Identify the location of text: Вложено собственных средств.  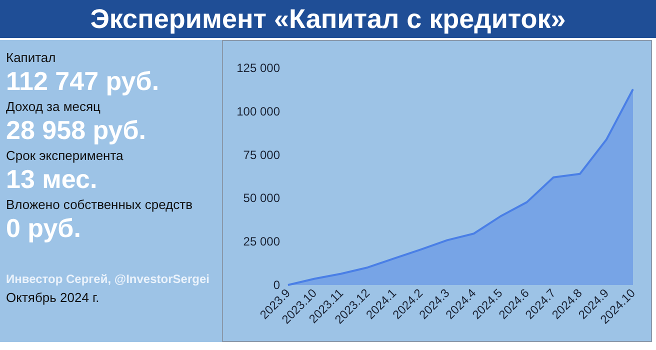
(100, 204).